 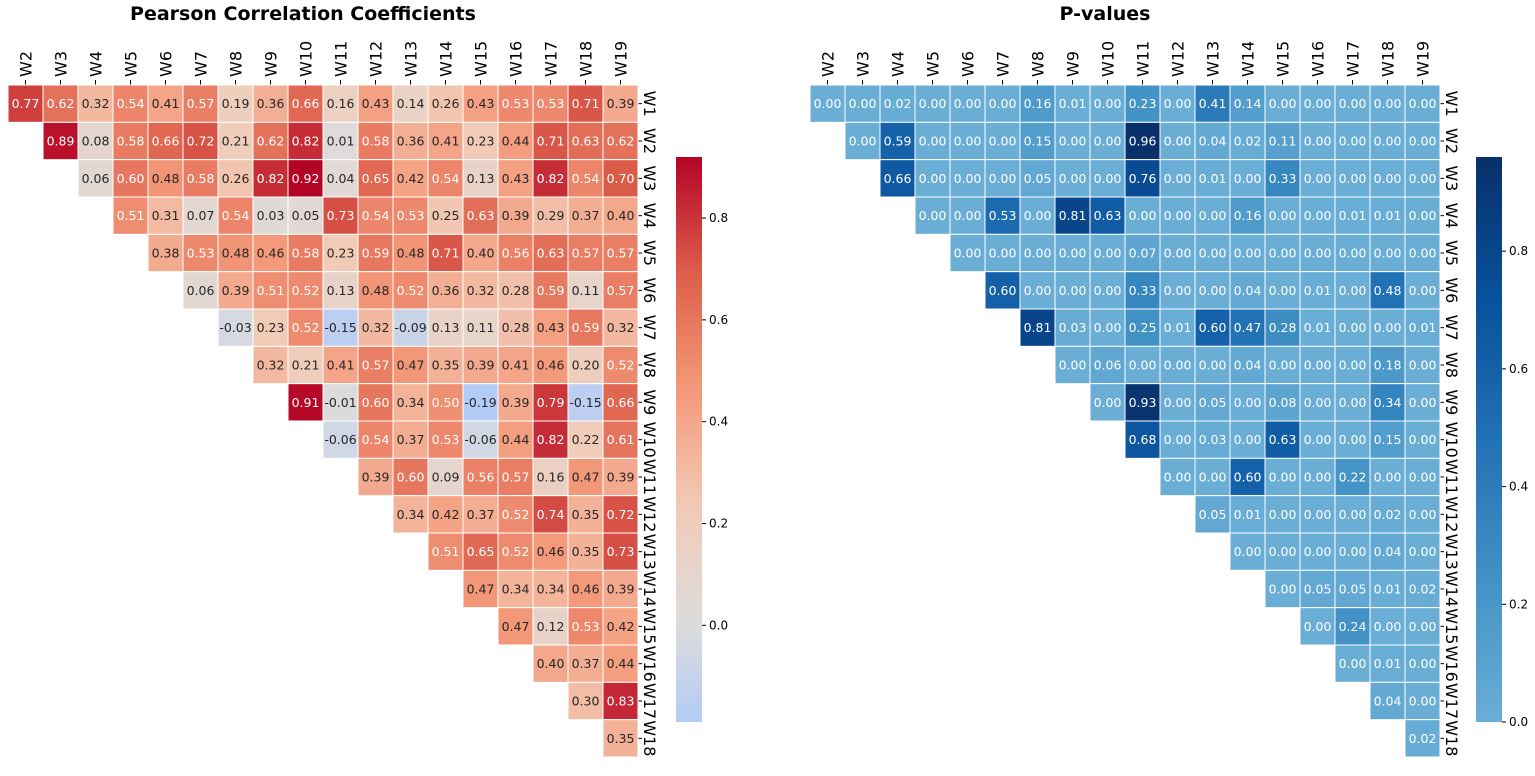 I want to click on cell-value-label: 0.03, so click(x=1073, y=327).